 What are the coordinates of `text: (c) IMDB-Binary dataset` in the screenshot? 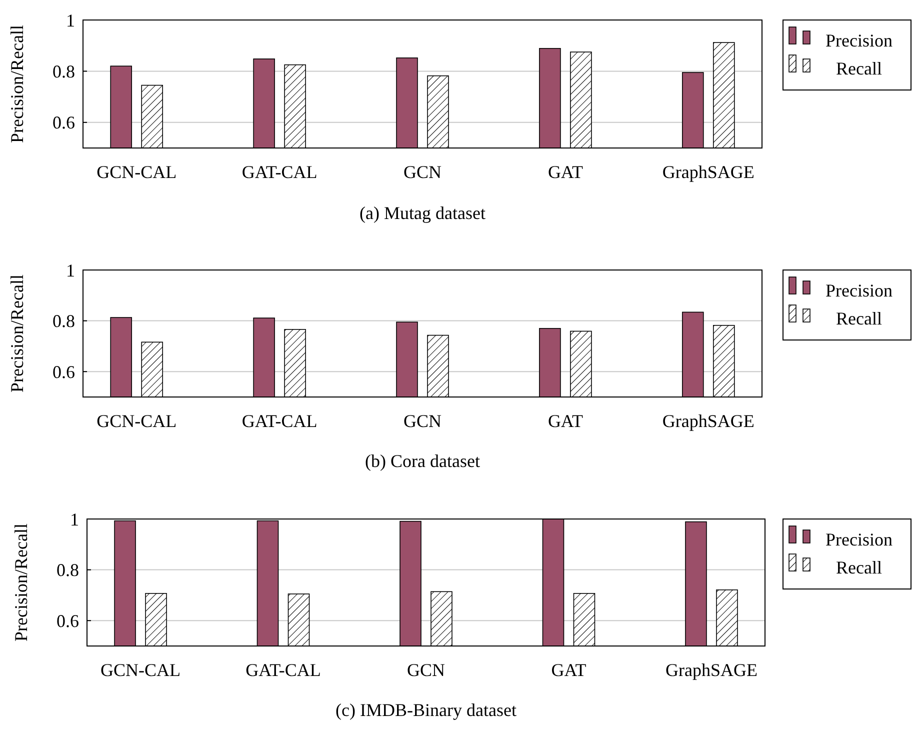 It's located at (426, 710).